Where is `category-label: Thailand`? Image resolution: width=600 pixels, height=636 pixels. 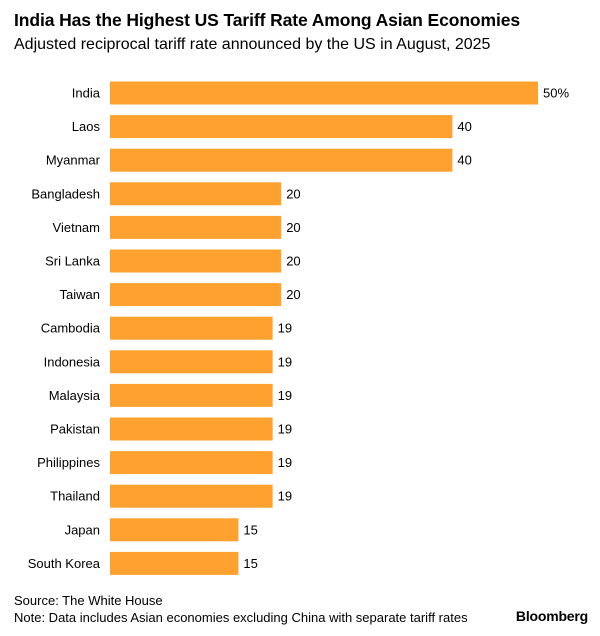 category-label: Thailand is located at coordinates (75, 496).